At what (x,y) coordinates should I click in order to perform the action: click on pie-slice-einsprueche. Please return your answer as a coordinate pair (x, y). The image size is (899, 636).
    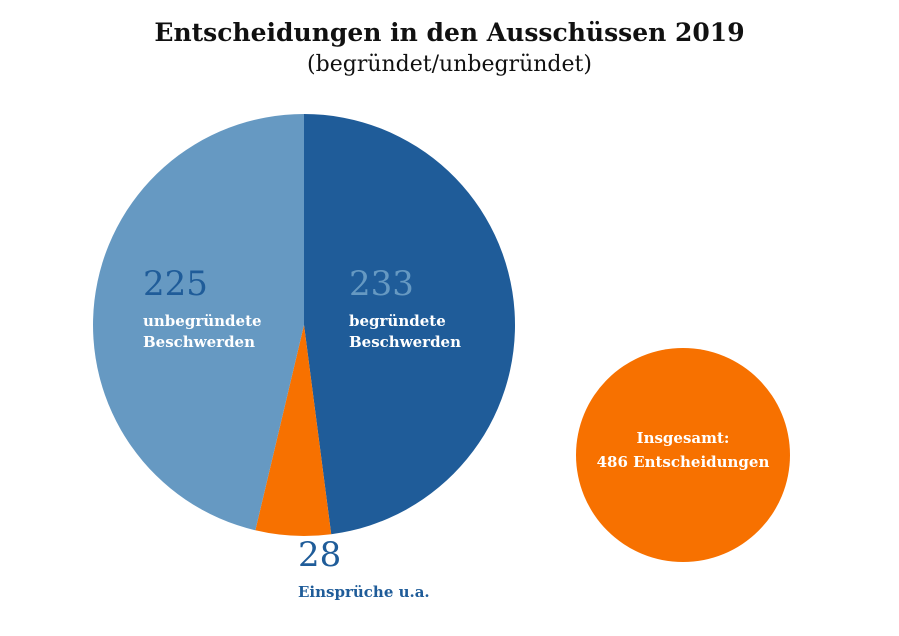
    Looking at the image, I should click on (293, 430).